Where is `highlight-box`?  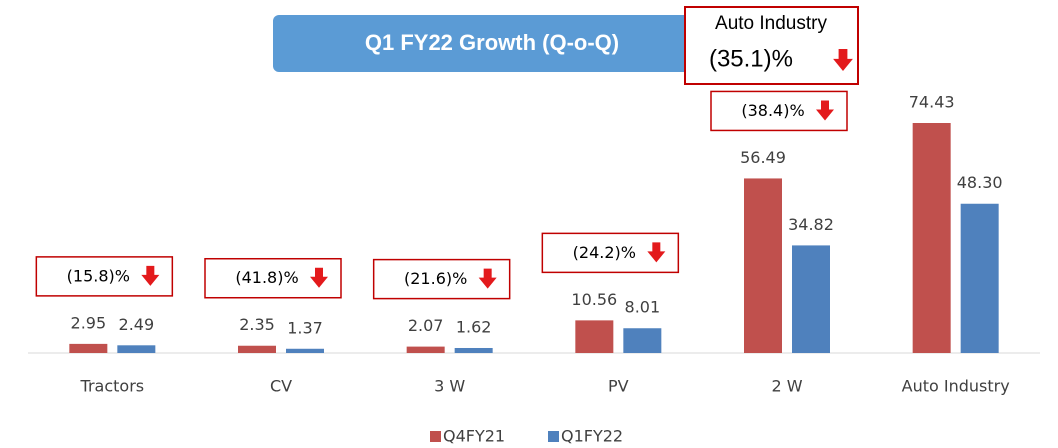 highlight-box is located at coordinates (771, 45).